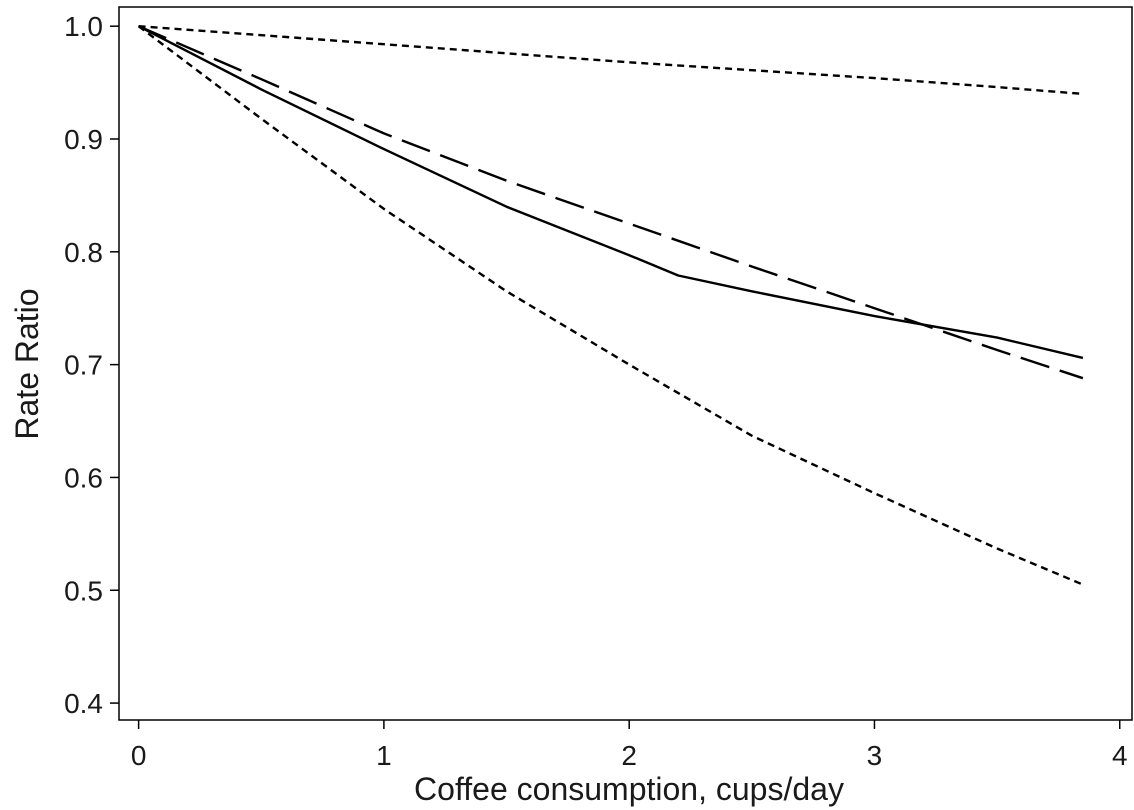 This screenshot has height=810, width=1134. I want to click on x-tick-label: 3, so click(875, 755).